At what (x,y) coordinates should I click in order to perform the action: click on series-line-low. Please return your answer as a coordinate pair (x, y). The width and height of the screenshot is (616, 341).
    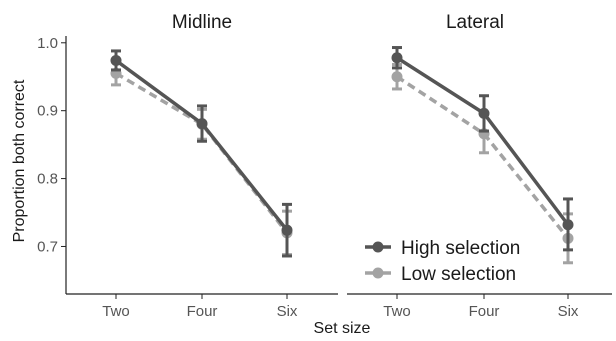
    Looking at the image, I should click on (201, 153).